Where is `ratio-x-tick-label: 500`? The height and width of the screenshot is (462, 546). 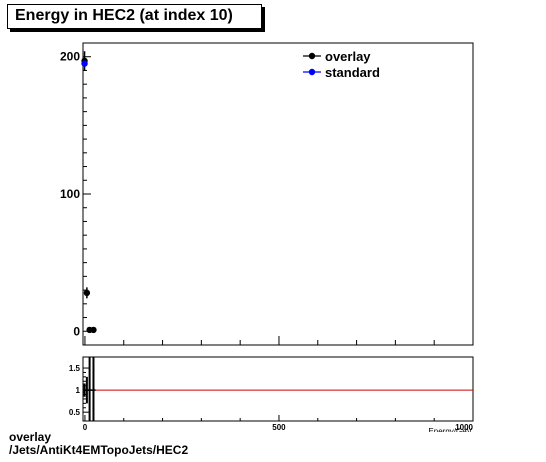
ratio-x-tick-label: 500 is located at coordinates (279, 427).